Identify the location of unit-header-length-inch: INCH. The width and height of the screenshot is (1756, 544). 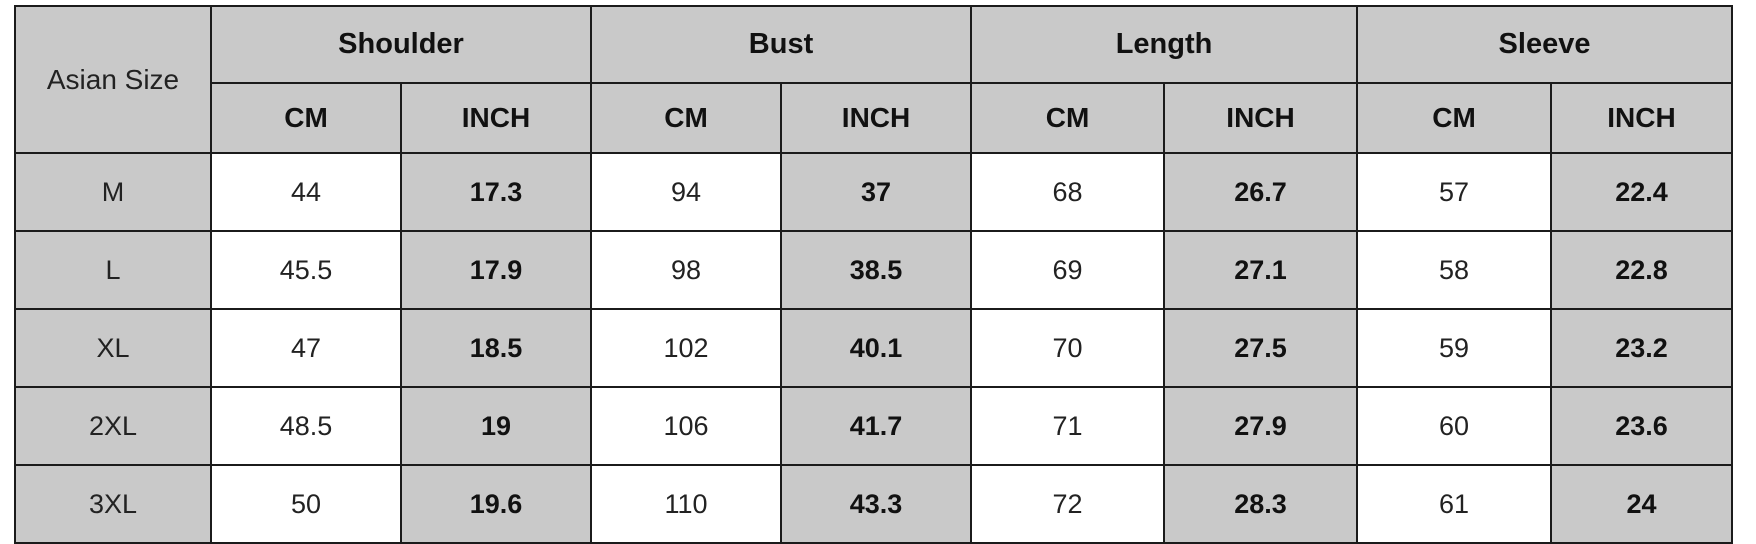
(1261, 118).